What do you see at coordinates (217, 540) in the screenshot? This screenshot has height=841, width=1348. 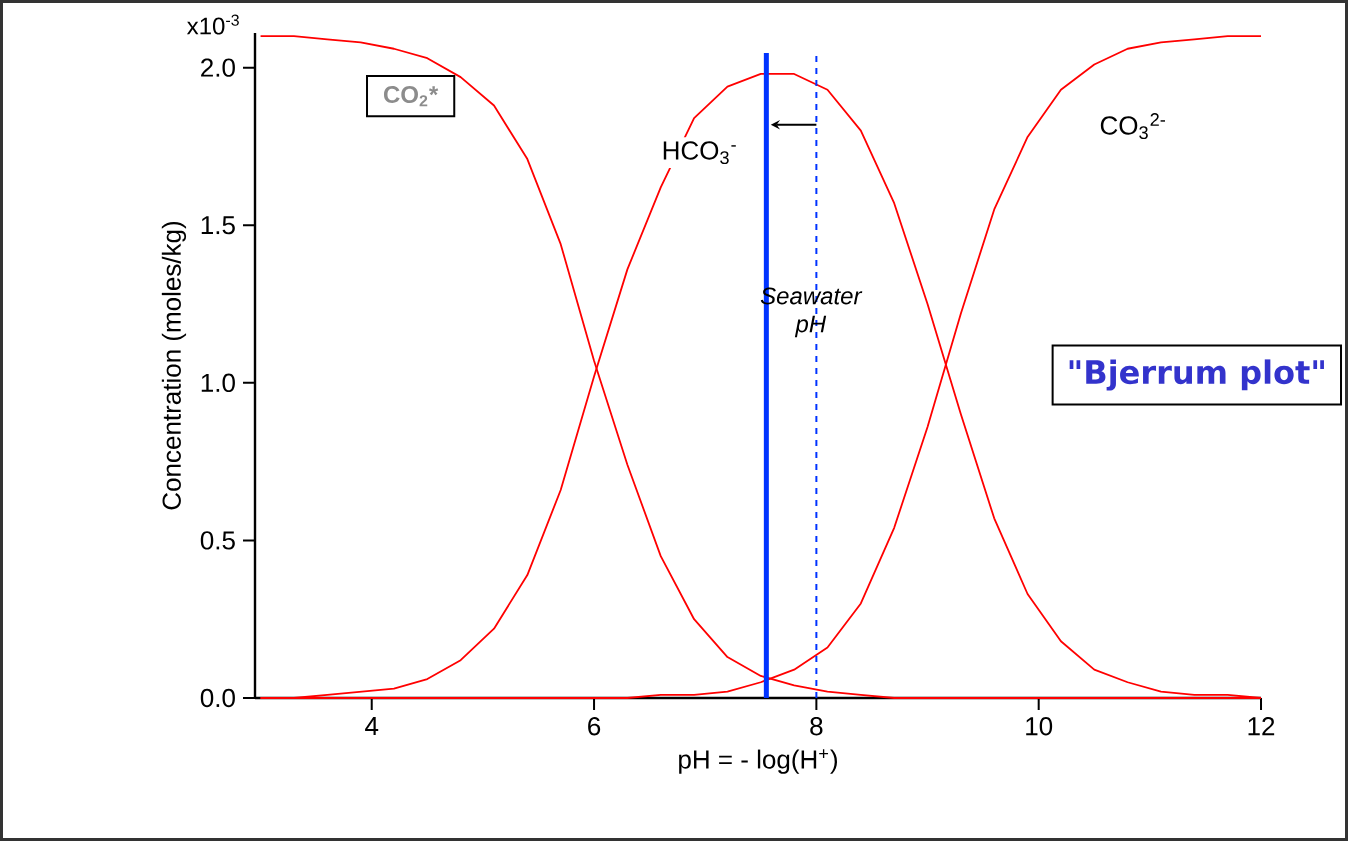 I see `y-tick-label: 0.5` at bounding box center [217, 540].